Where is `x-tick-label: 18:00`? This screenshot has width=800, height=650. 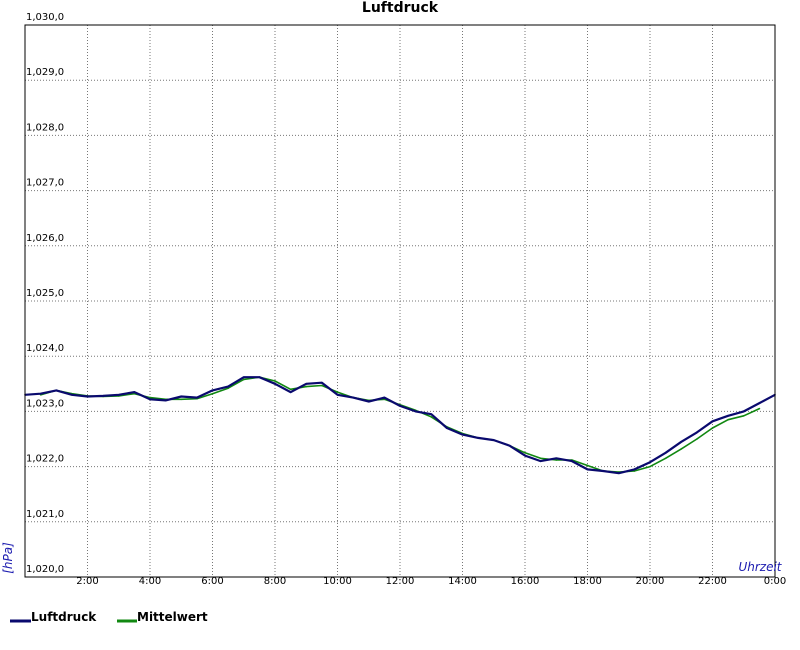
x-tick-label: 18:00 is located at coordinates (587, 581).